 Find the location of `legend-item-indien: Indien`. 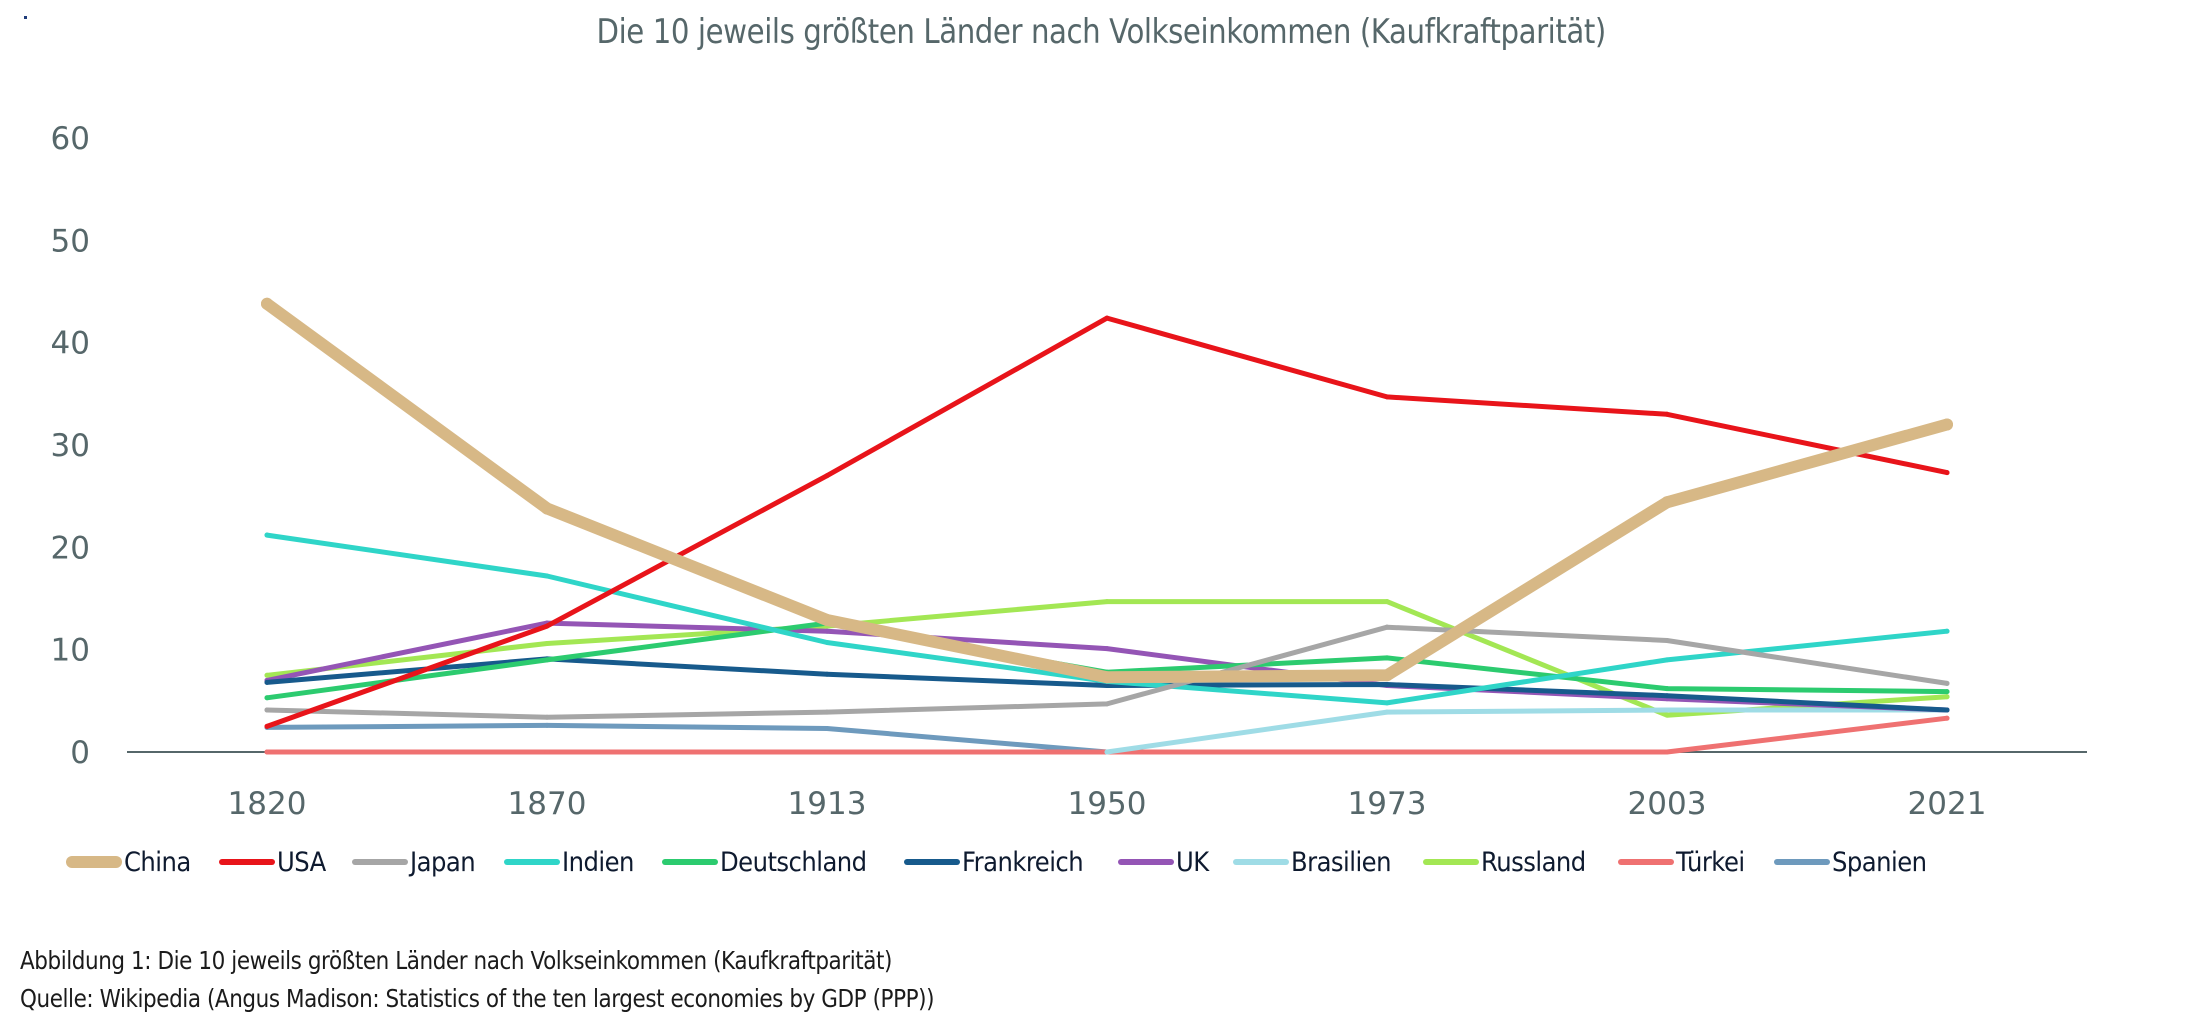

legend-item-indien: Indien is located at coordinates (568, 862).